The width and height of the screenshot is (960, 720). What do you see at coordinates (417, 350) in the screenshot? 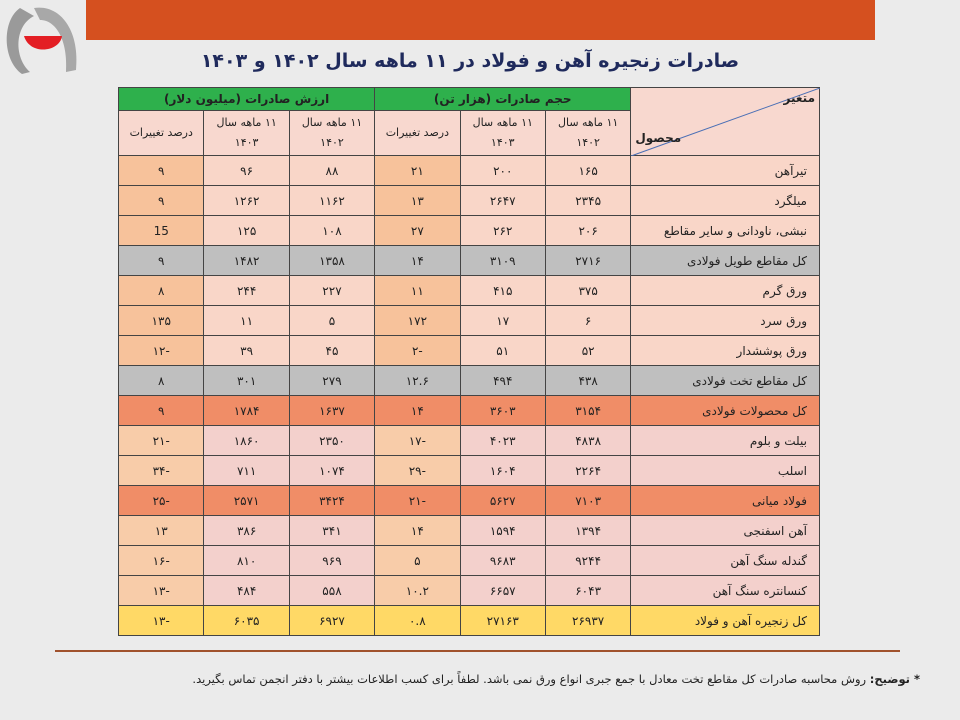
I see `volume-change-cell: -۲` at bounding box center [417, 350].